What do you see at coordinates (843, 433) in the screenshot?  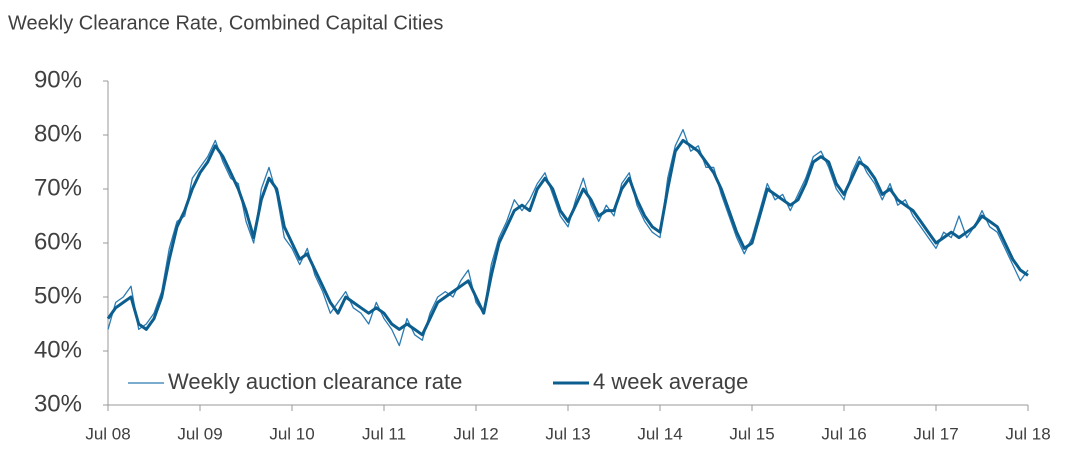 I see `x-tick-label: Jul 16` at bounding box center [843, 433].